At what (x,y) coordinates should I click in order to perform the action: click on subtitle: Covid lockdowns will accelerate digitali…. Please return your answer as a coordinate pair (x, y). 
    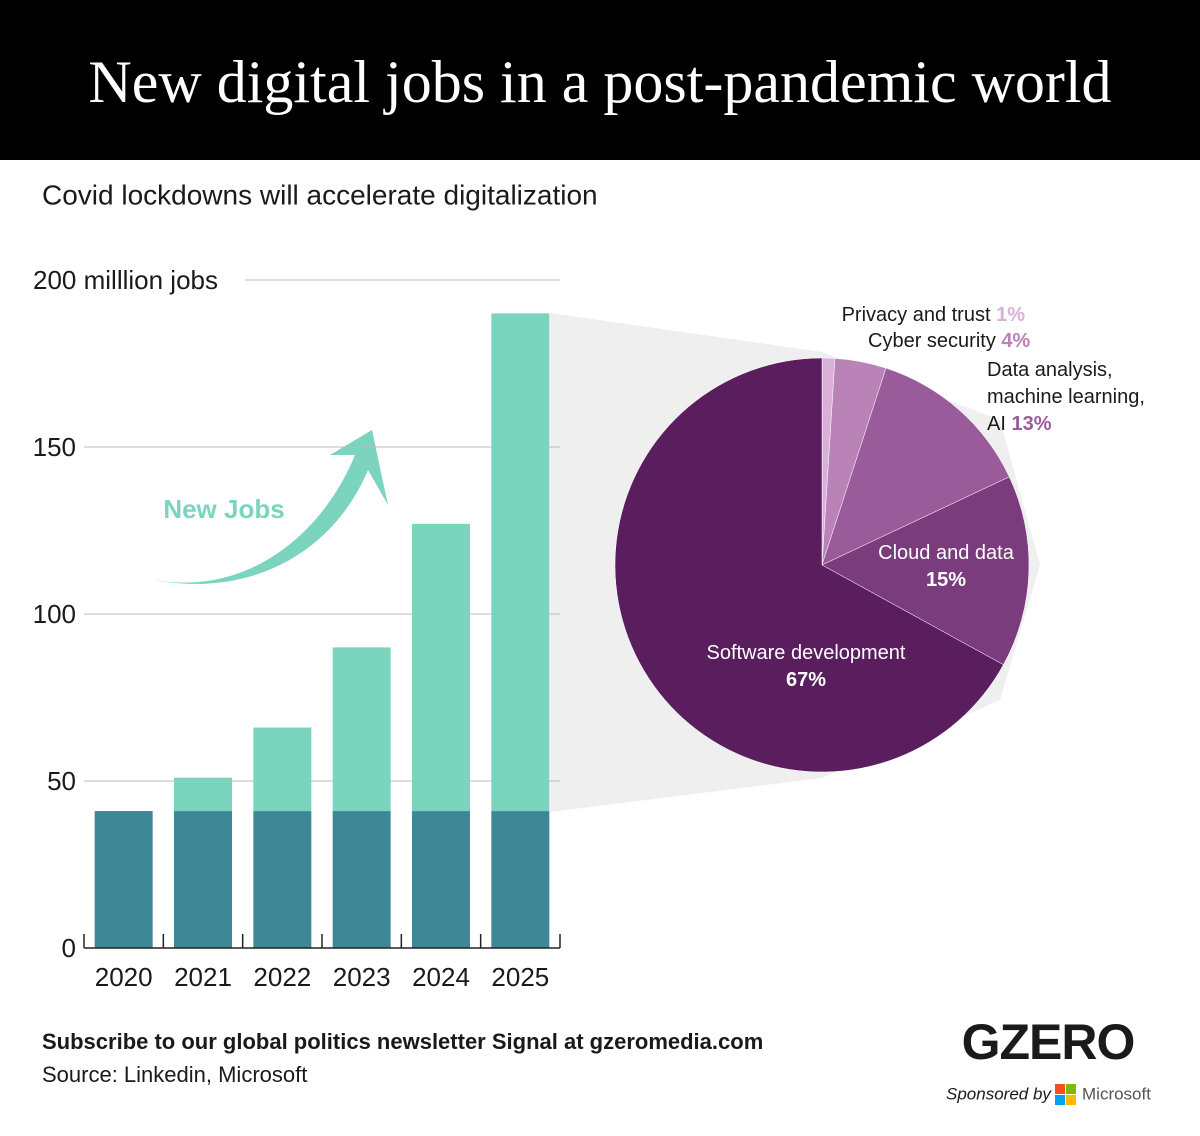
    Looking at the image, I should click on (320, 194).